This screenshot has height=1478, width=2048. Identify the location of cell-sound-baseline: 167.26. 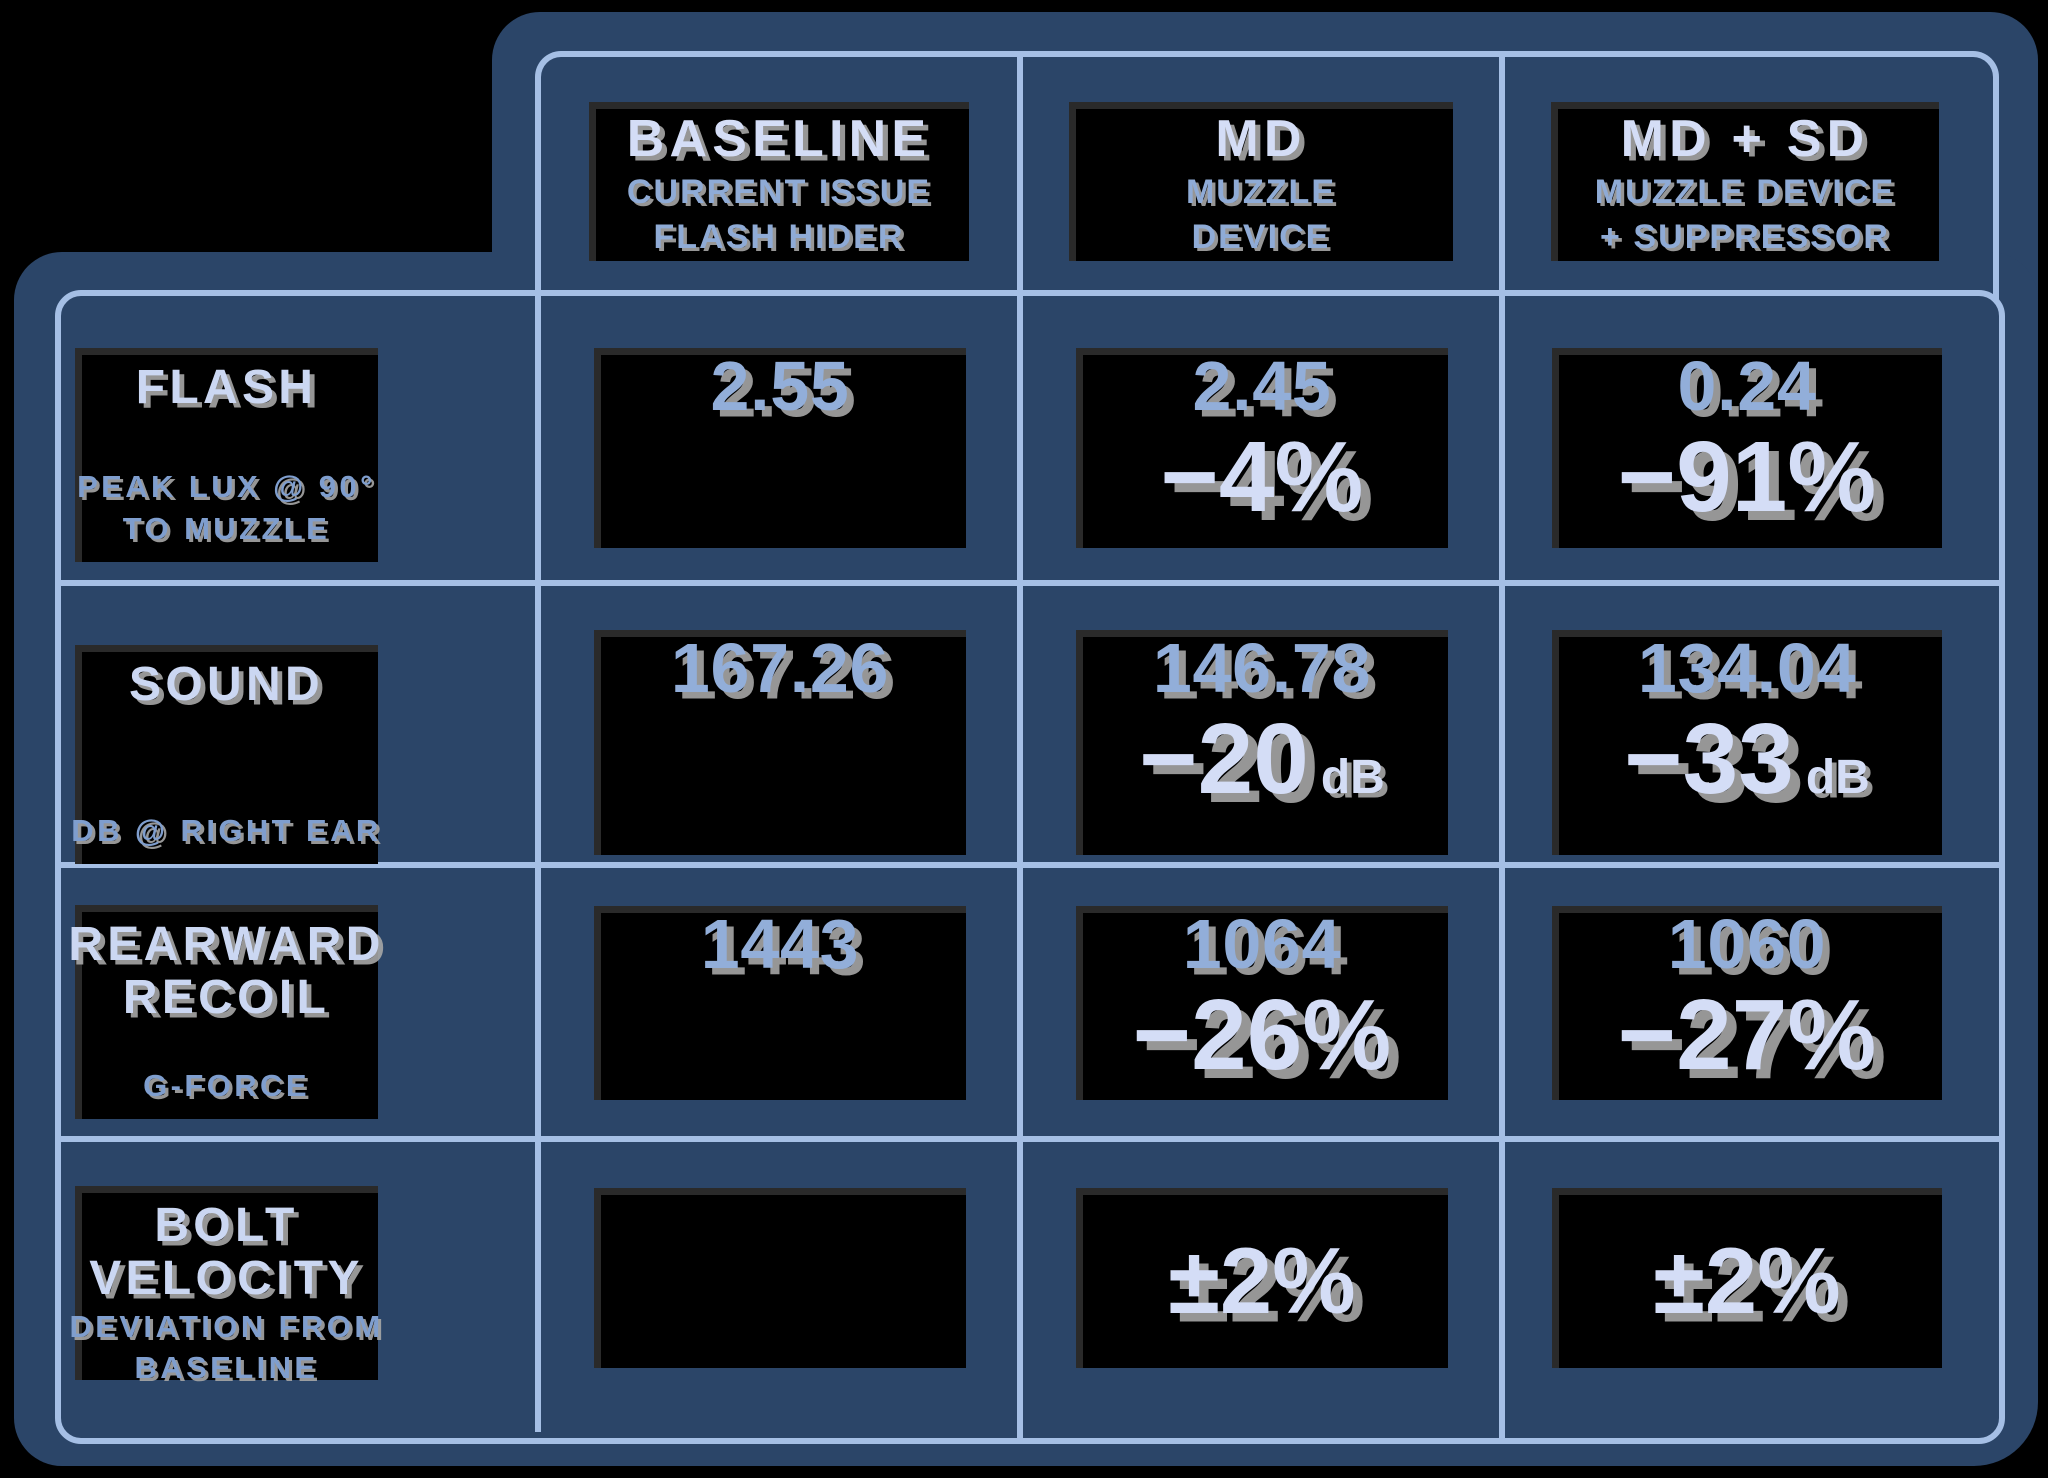
(780, 742).